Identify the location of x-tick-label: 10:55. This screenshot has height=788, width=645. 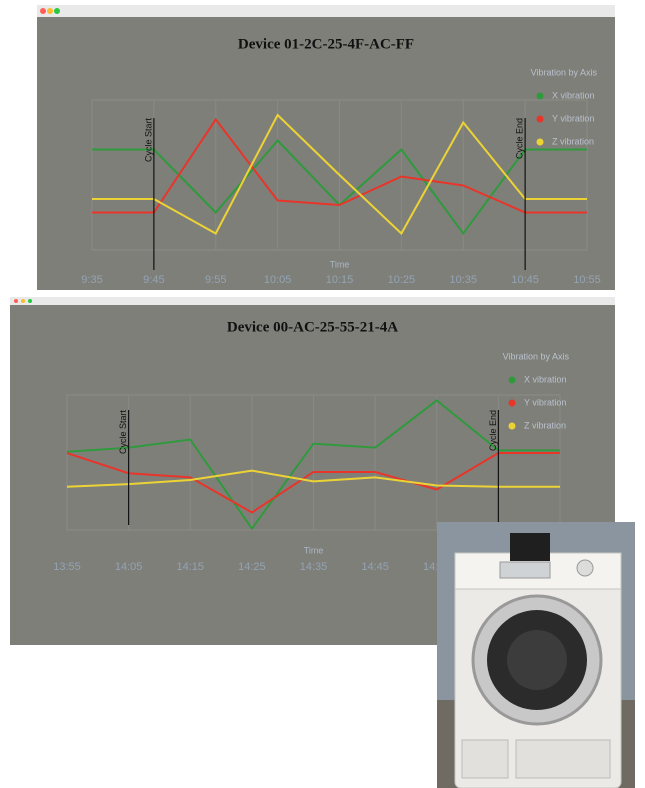
(587, 280).